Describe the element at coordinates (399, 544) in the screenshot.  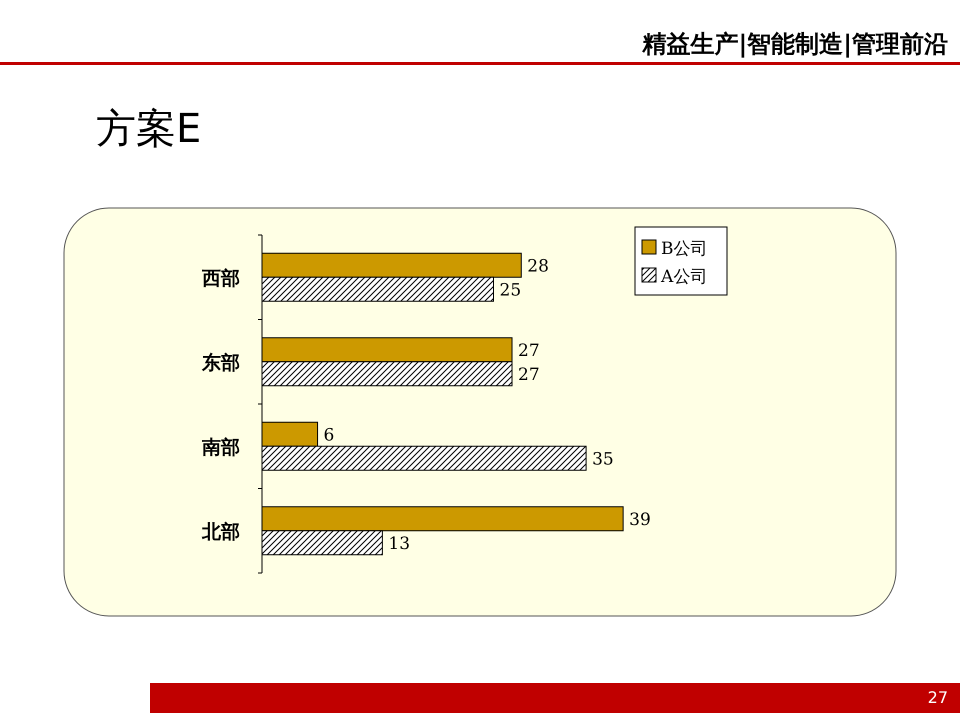
I see `data-label: 13` at that location.